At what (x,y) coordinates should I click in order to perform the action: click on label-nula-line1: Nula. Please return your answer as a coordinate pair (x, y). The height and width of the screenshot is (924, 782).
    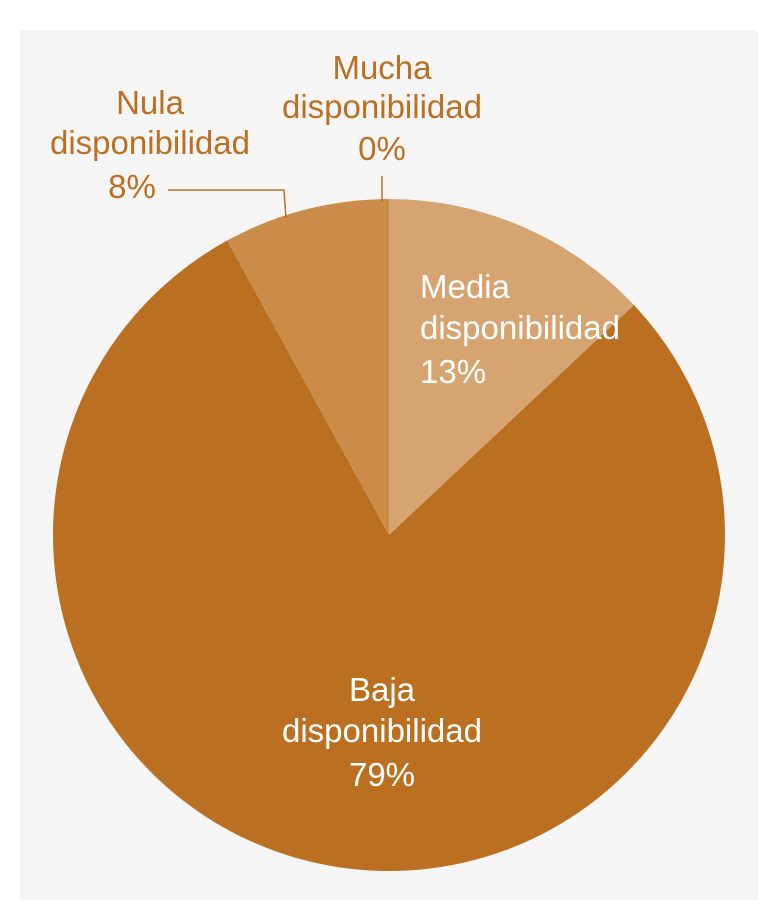
    Looking at the image, I should click on (150, 102).